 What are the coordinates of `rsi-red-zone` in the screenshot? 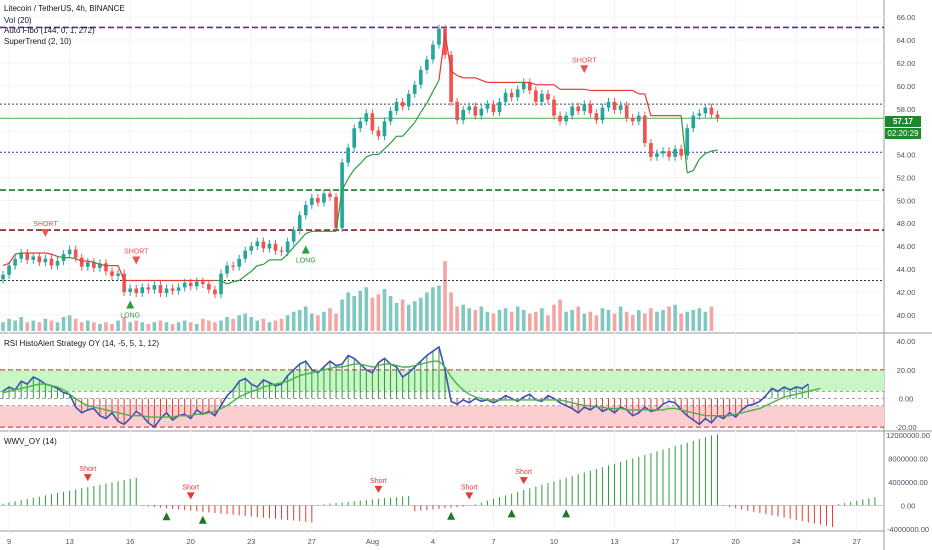 It's located at (442, 416).